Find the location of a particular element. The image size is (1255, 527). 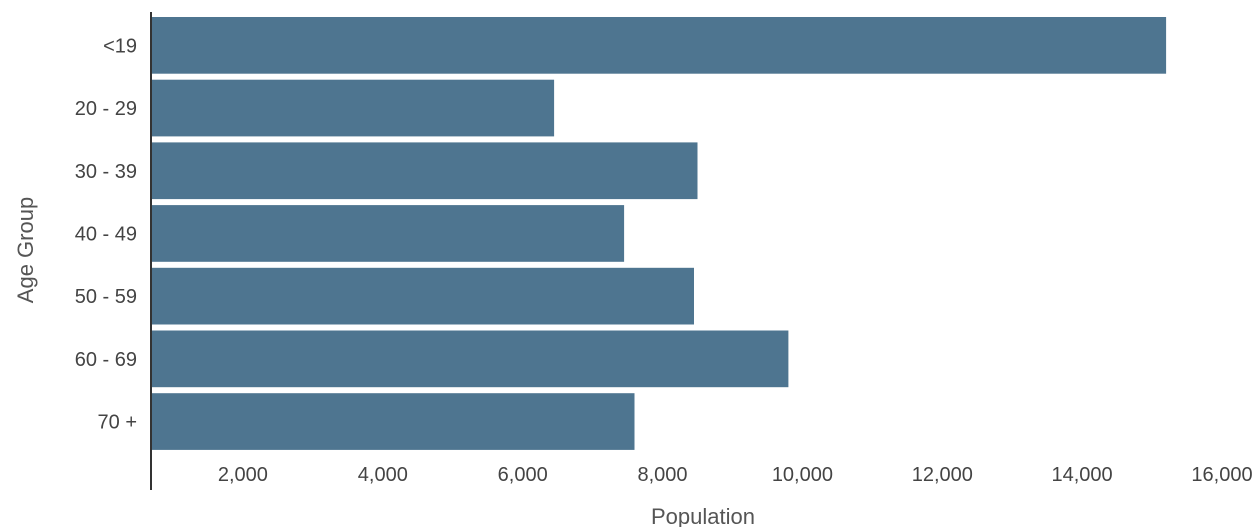

y-tick-label-4: 50 - 59 is located at coordinates (106, 297).